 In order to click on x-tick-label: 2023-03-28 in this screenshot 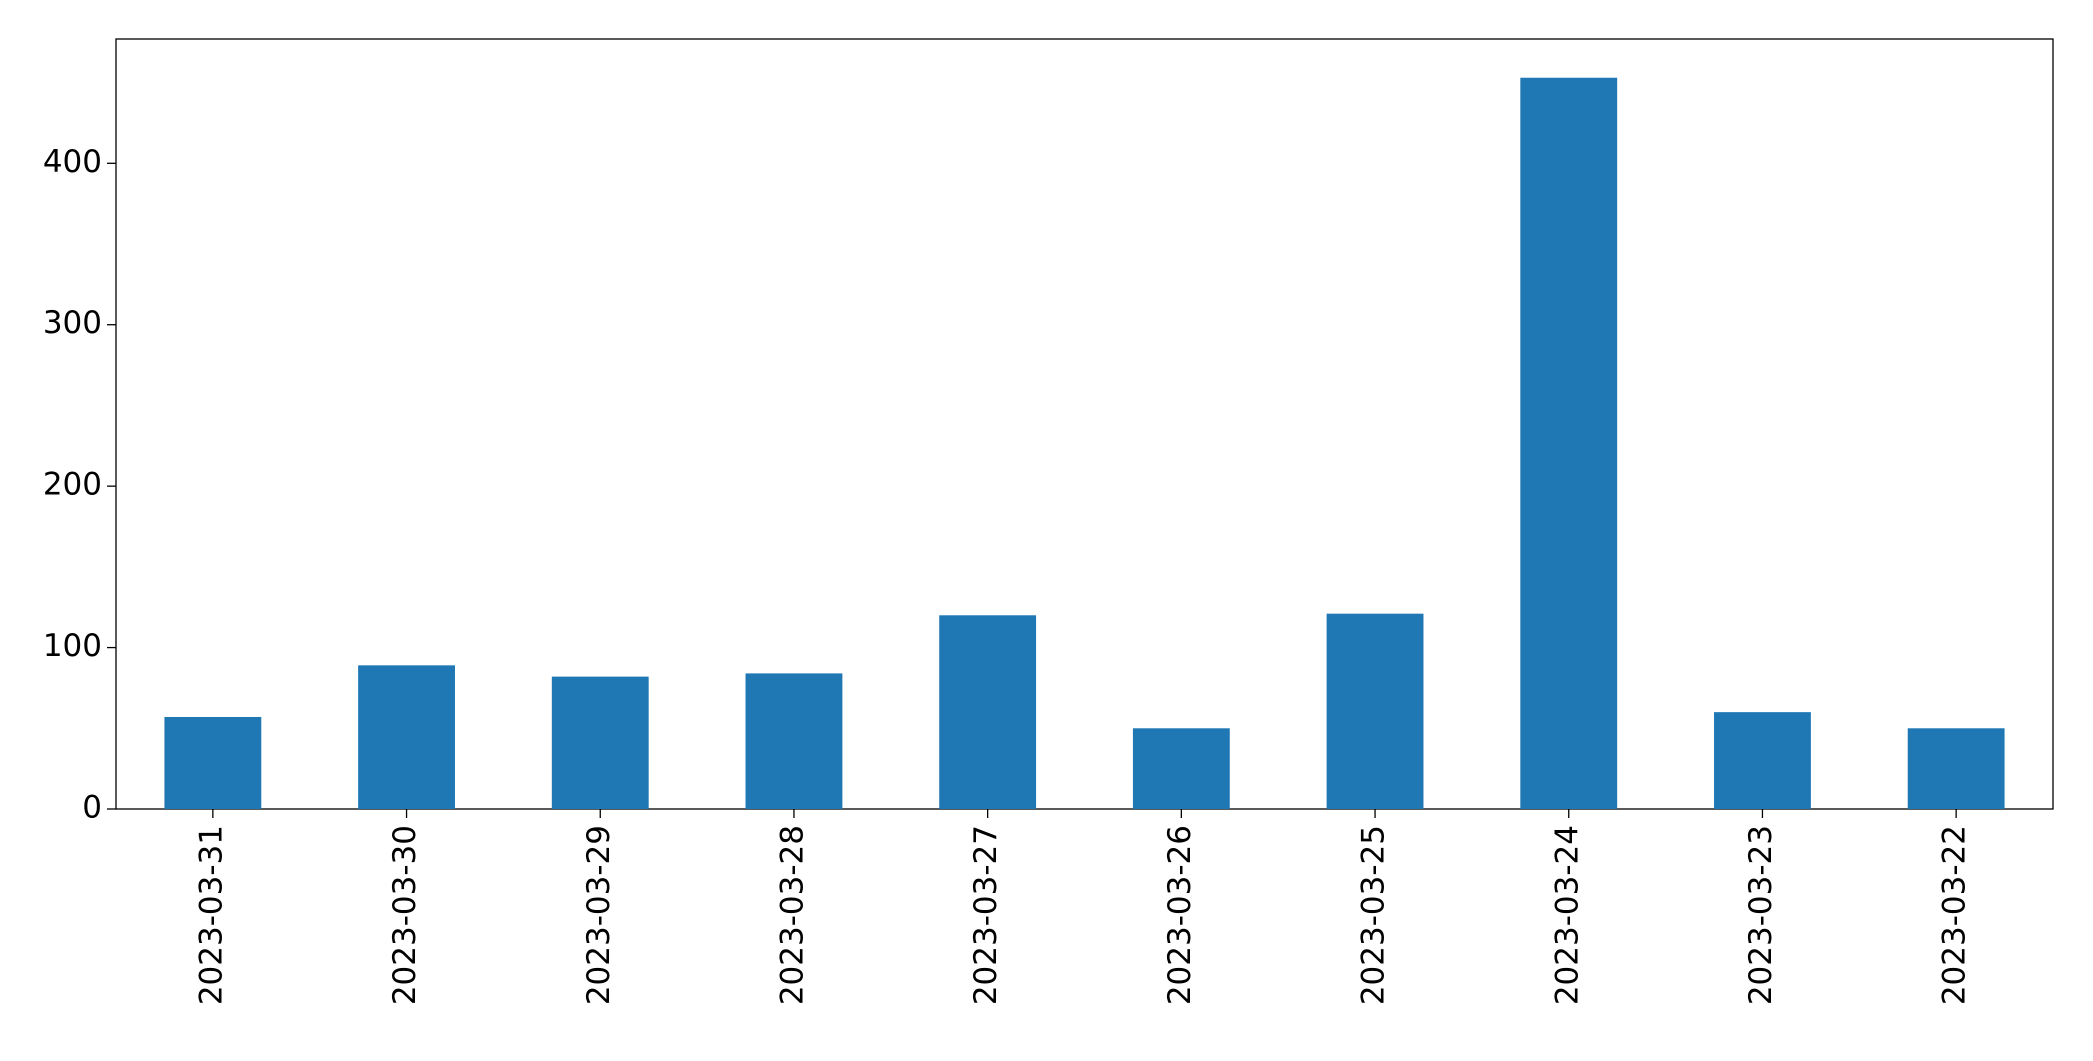, I will do `click(792, 915)`.